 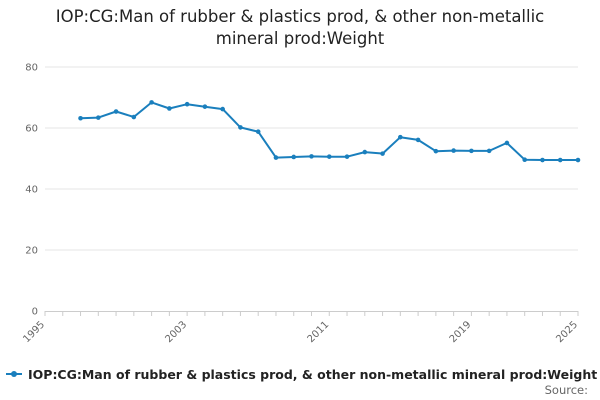 I want to click on legend-swatch, so click(x=14, y=374).